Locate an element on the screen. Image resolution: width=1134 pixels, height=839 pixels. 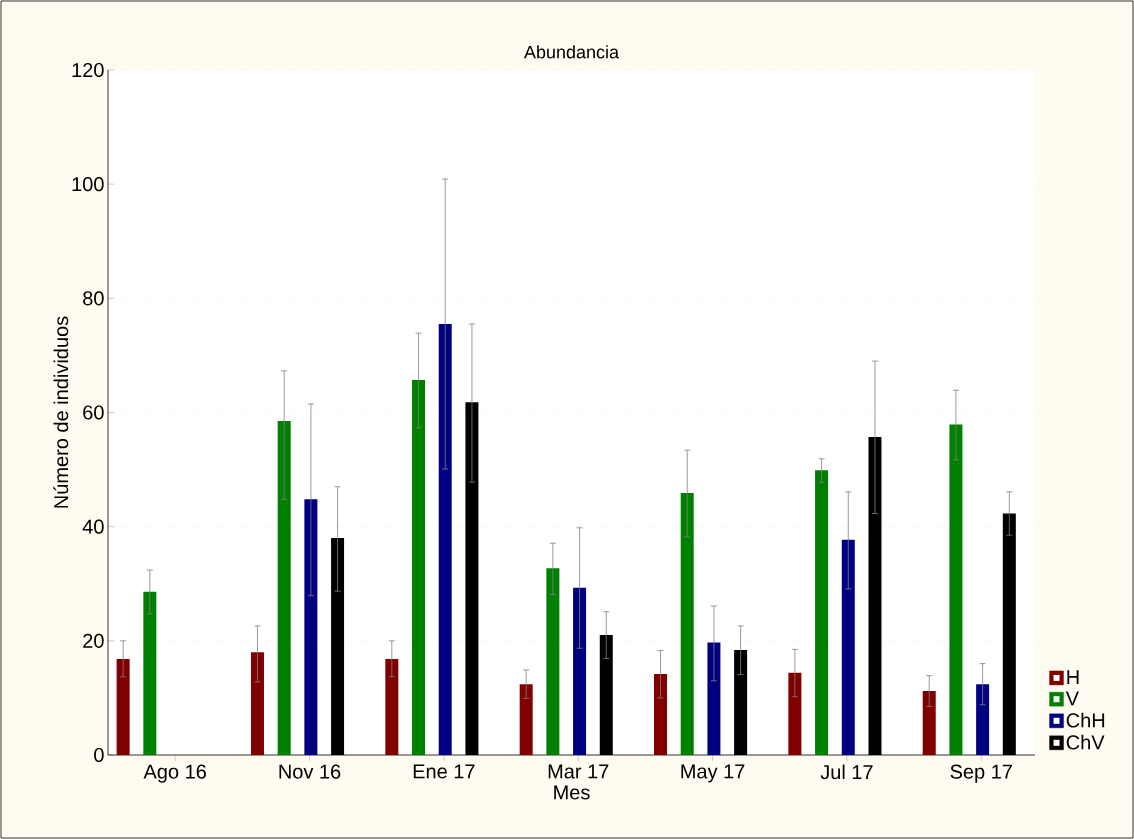
y-tick-label: 80 is located at coordinates (93, 298).